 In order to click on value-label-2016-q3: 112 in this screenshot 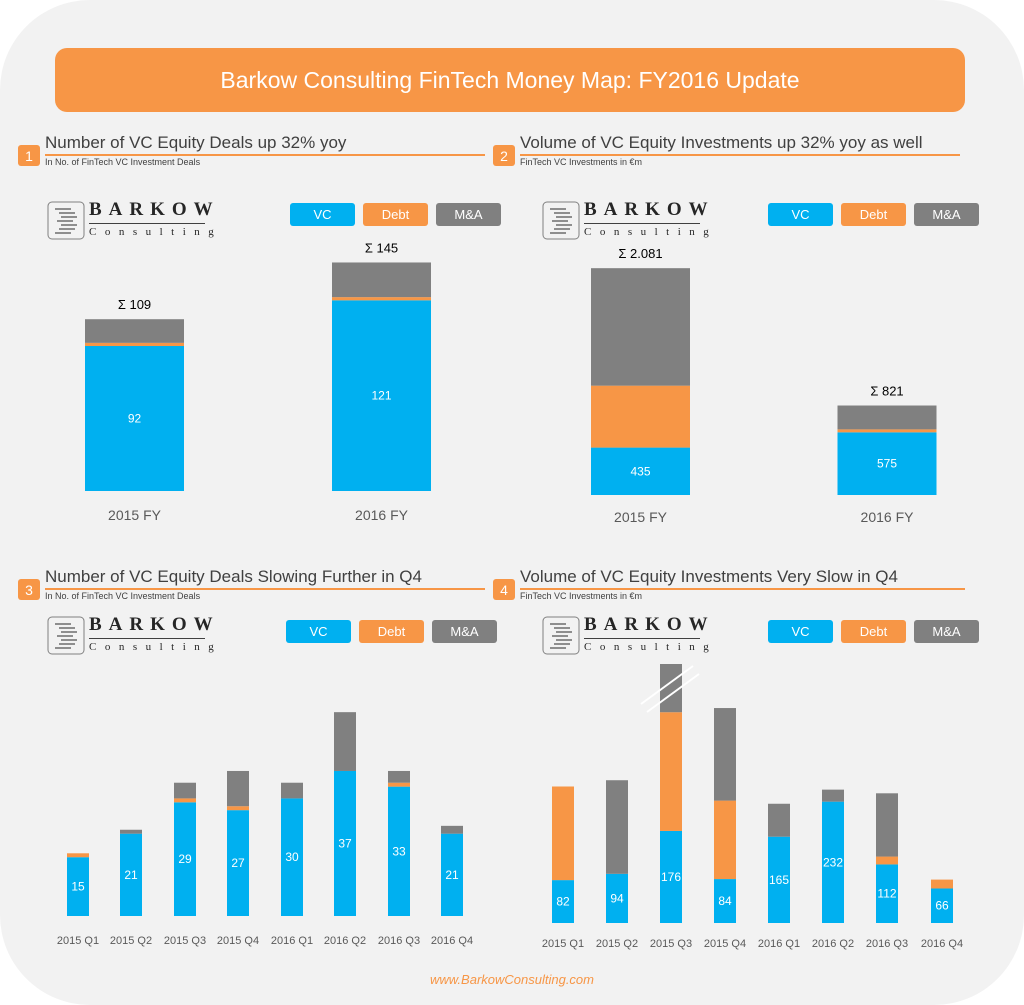, I will do `click(886, 894)`.